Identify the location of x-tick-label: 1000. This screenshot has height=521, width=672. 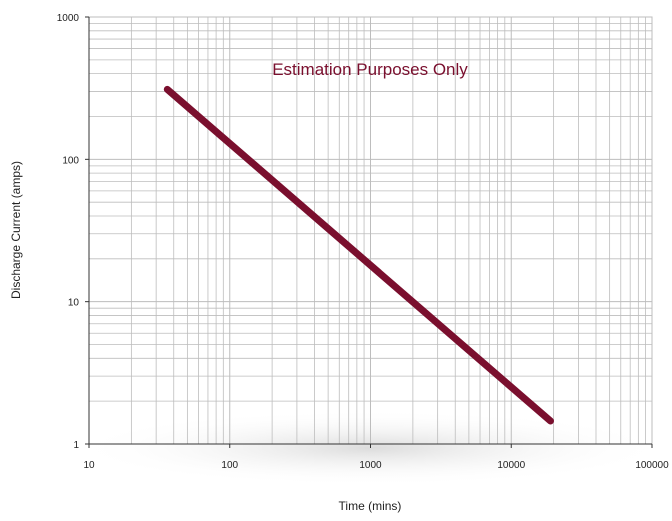
(370, 465).